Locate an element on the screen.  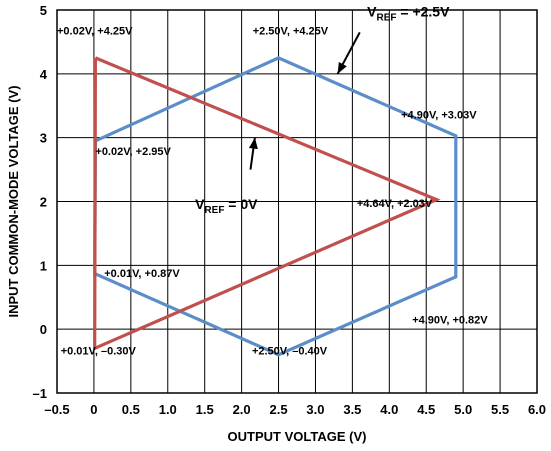
series-label: VREF = +2.5V is located at coordinates (408, 13).